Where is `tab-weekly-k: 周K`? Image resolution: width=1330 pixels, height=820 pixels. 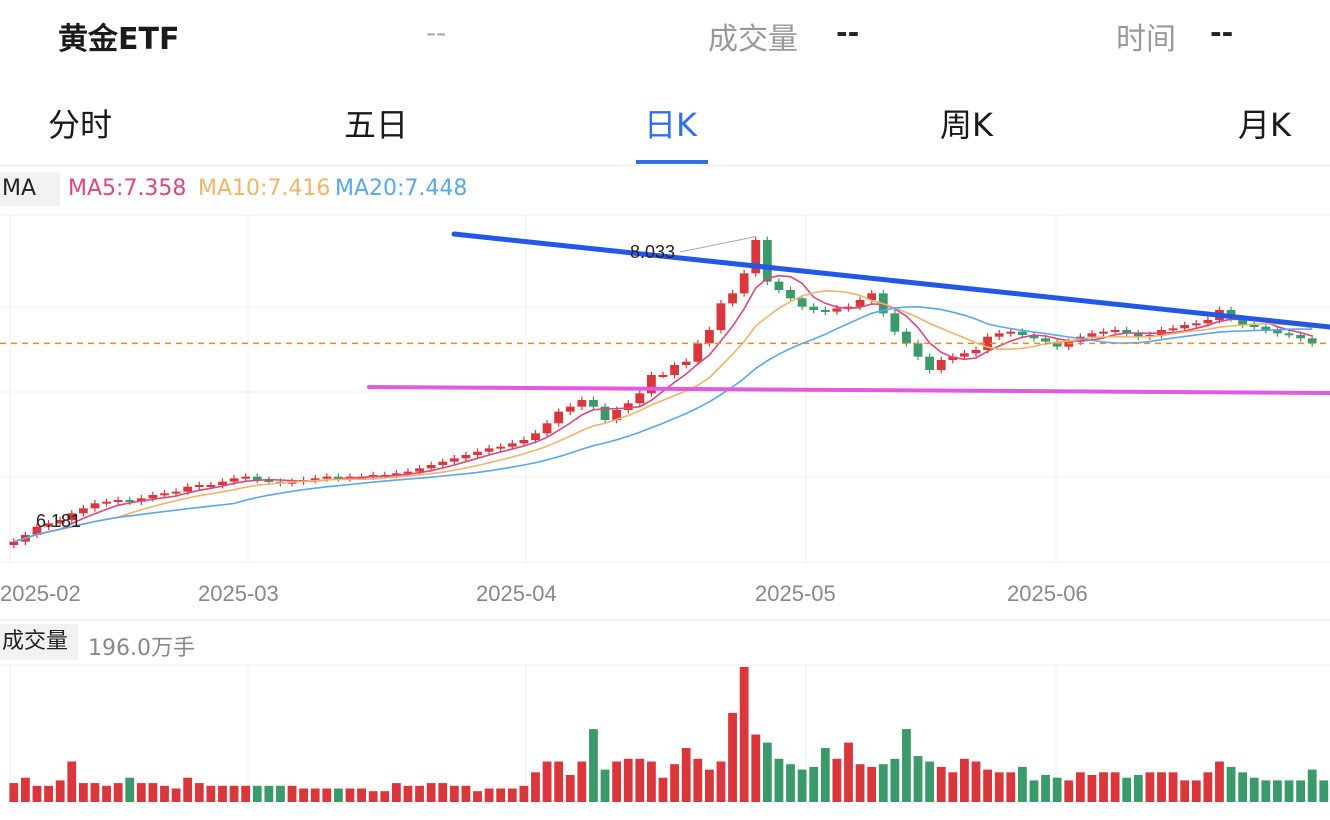
tab-weekly-k: 周K is located at coordinates (966, 125).